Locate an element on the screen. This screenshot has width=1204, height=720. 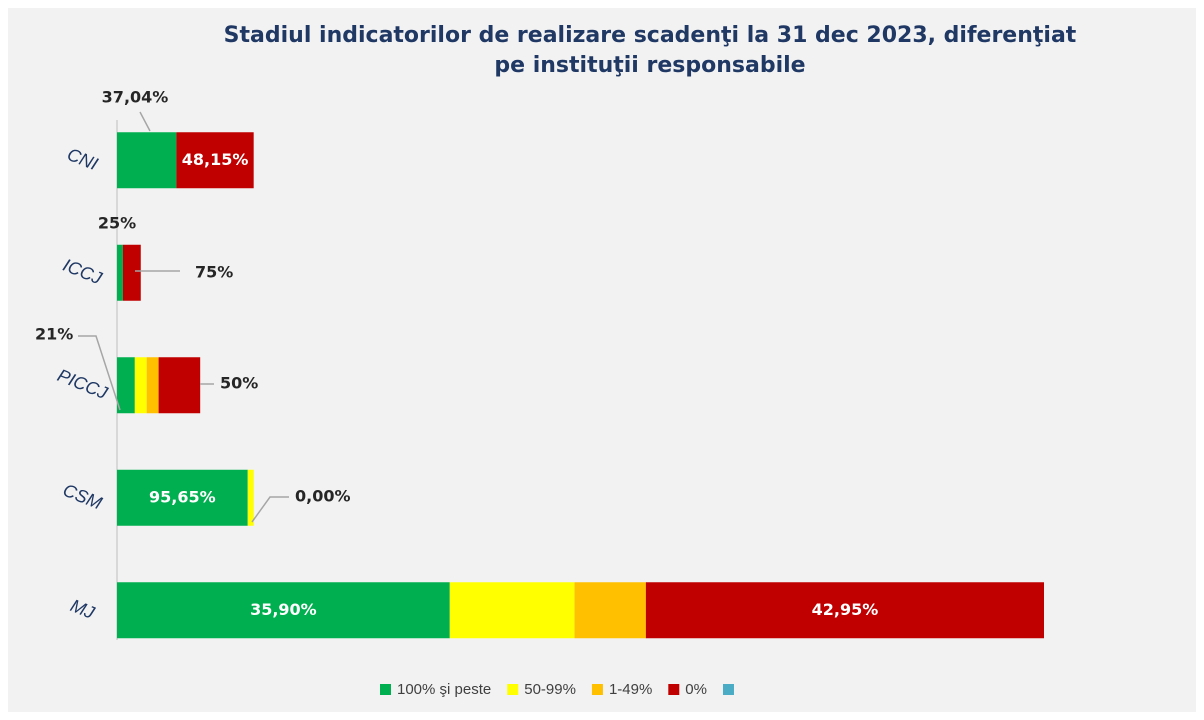
legend-label: 100% şi peste is located at coordinates (444, 689).